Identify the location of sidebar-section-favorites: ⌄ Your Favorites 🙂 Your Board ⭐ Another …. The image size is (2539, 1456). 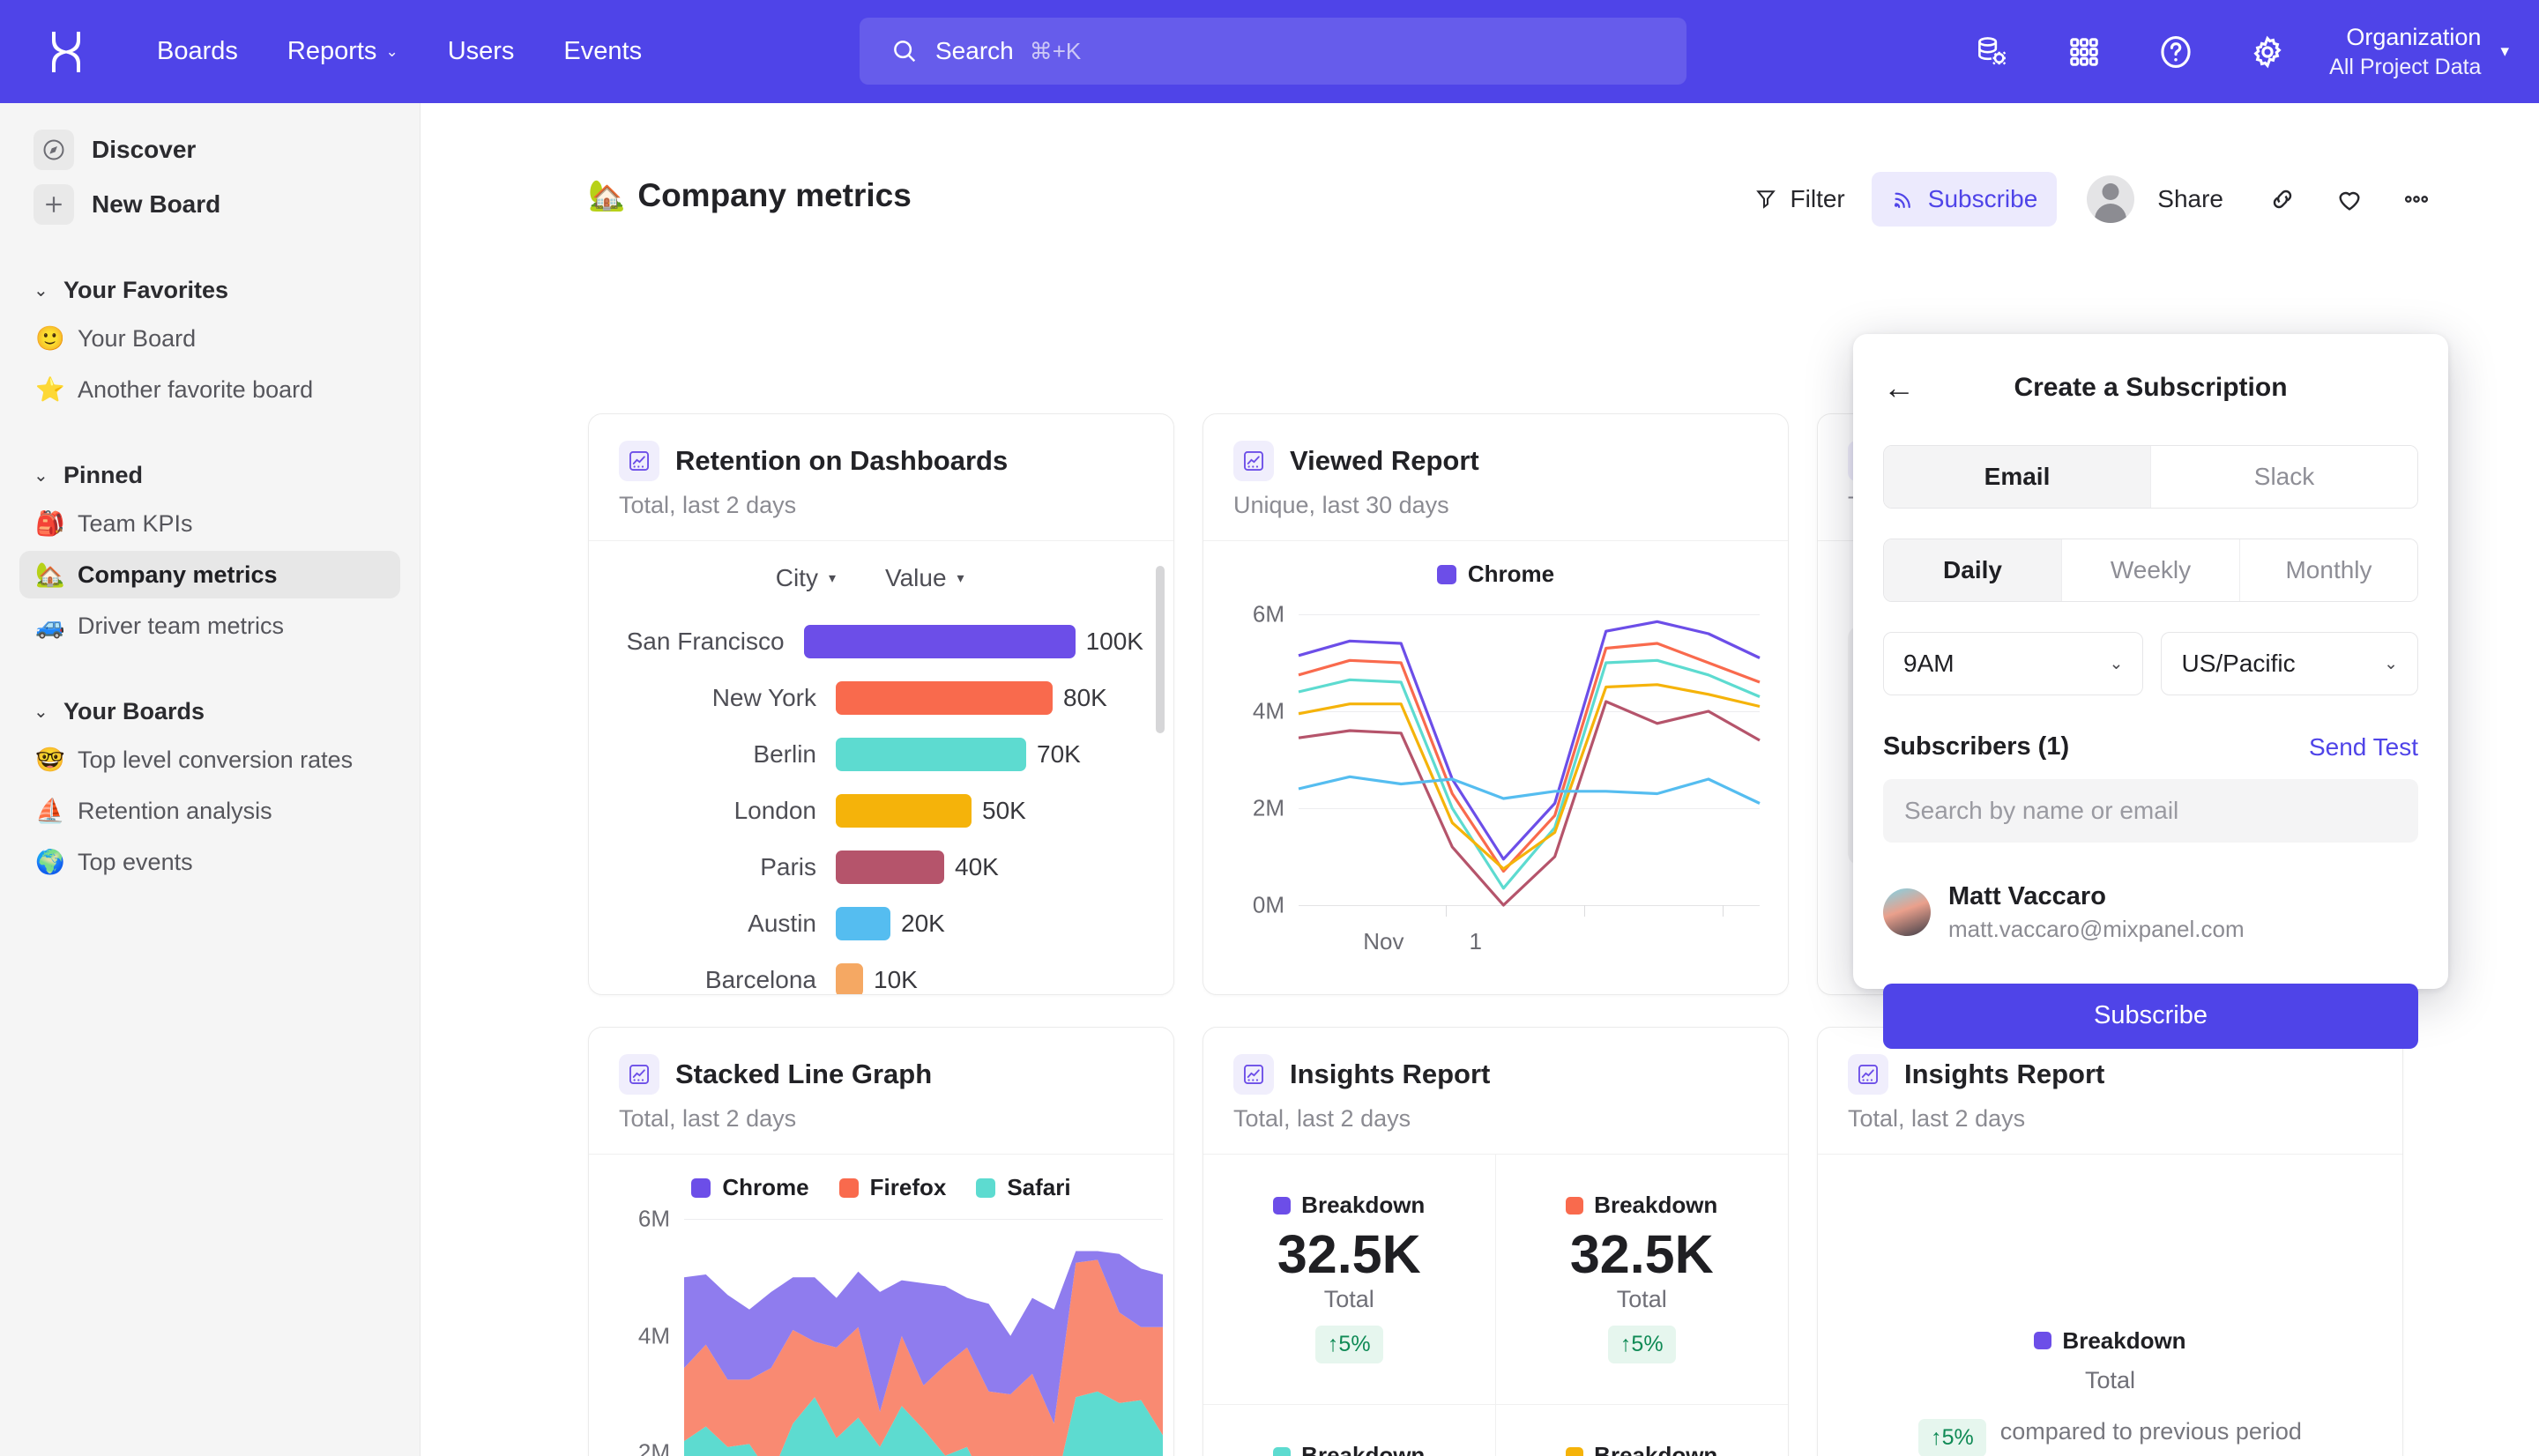
(210, 341).